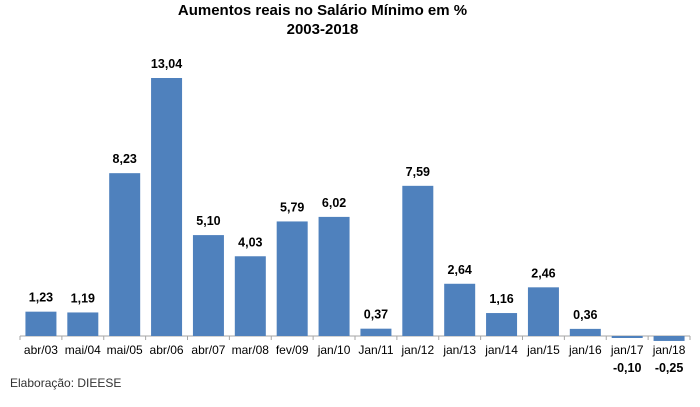 The height and width of the screenshot is (407, 700). Describe the element at coordinates (376, 315) in the screenshot. I see `data-label: 0,37` at that location.